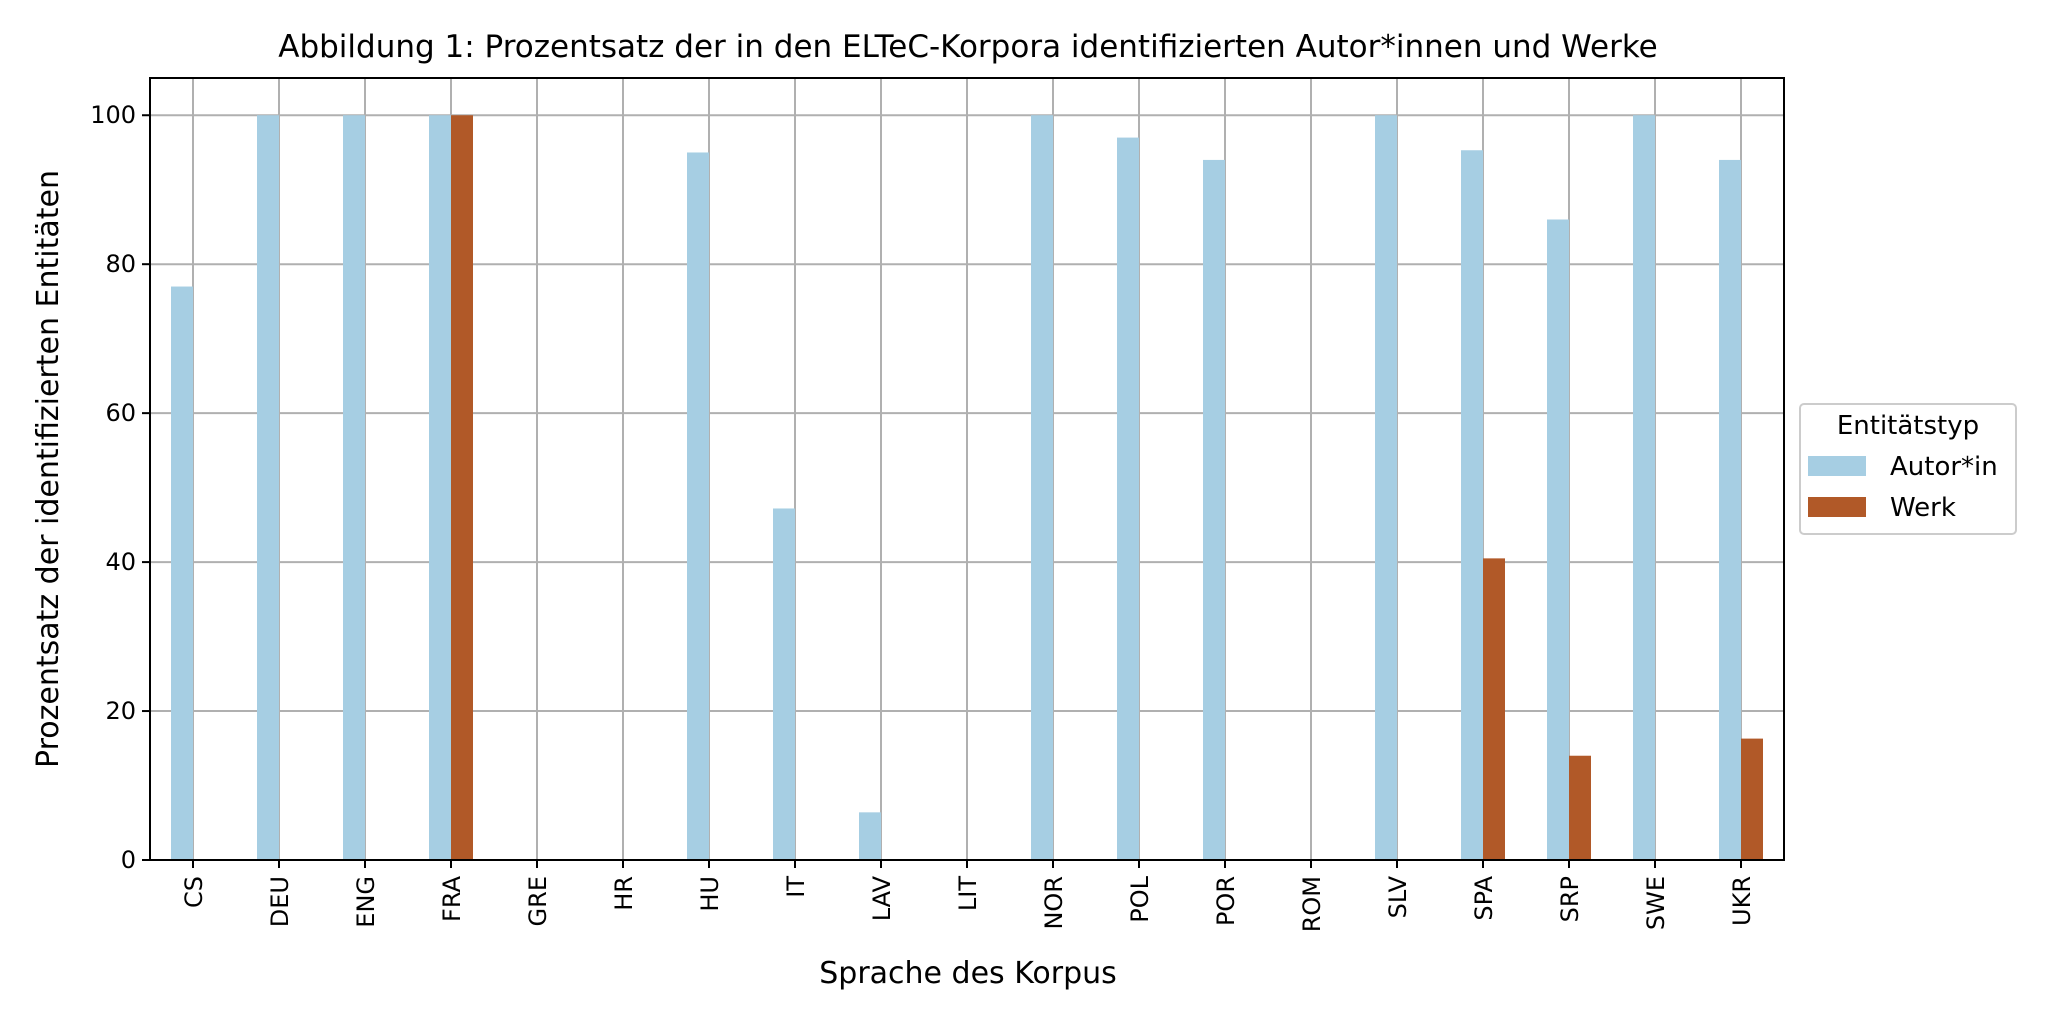 Image resolution: width=2048 pixels, height=1024 pixels. Describe the element at coordinates (182, 573) in the screenshot. I see `bar-autorin-cs` at that location.